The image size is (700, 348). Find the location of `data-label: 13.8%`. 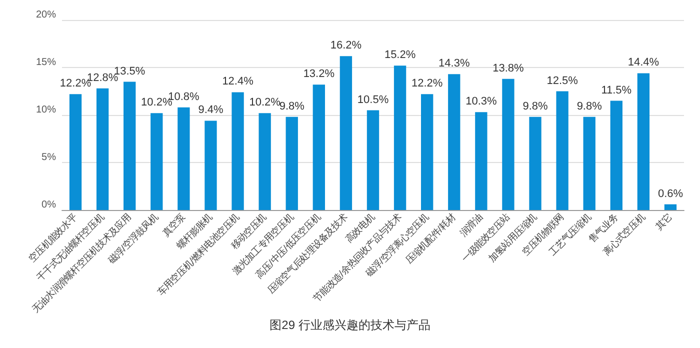

data-label: 13.8% is located at coordinates (508, 68).